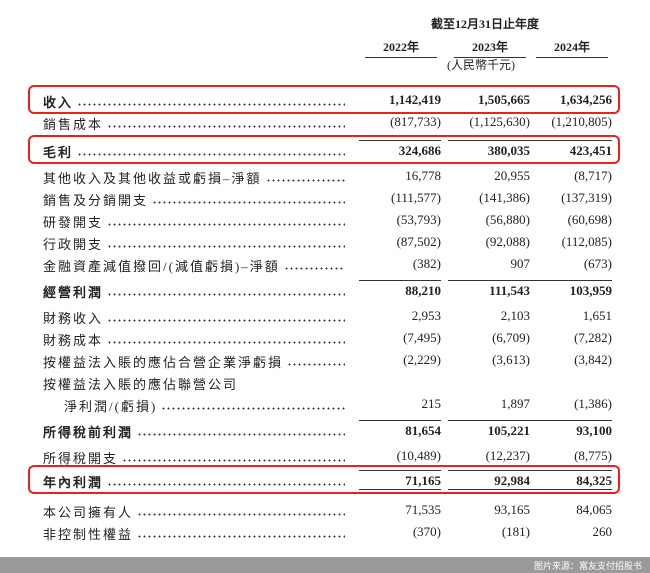  What do you see at coordinates (325, 510) in the screenshot?
I see `table-row: 本公司擁有人 71,535 93,165 84,065` at bounding box center [325, 510].